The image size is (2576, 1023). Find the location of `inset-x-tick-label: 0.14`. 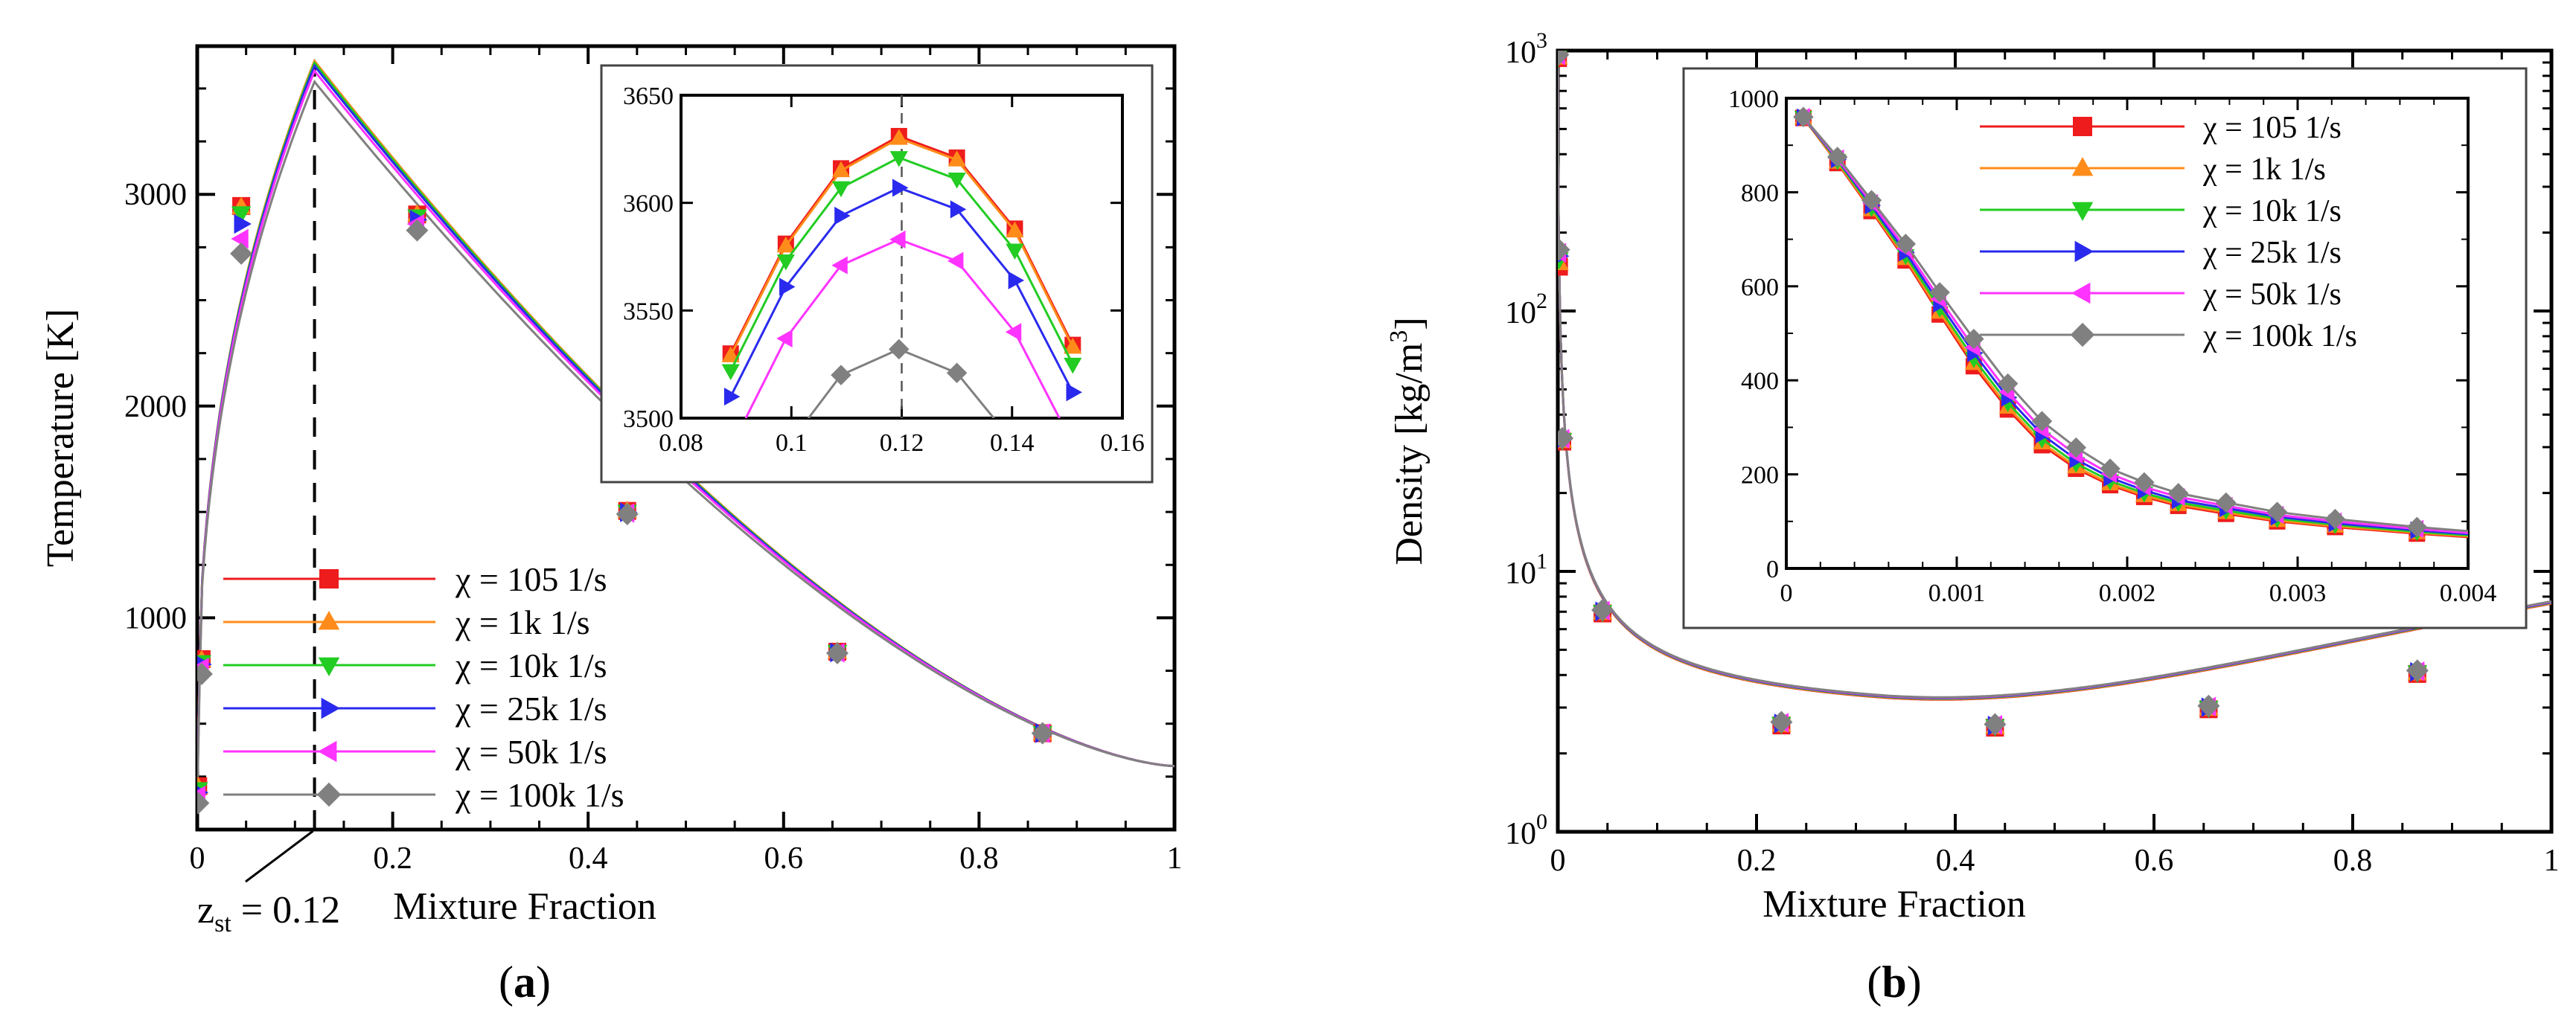

inset-x-tick-label: 0.14 is located at coordinates (1012, 443).